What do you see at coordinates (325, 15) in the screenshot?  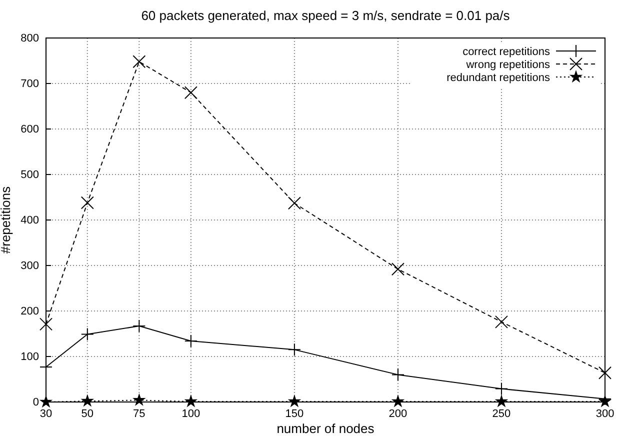 I see `chart-title: 60 packets generated, max speed = 3 m/s, sendrate = 0.01 pa/s` at bounding box center [325, 15].